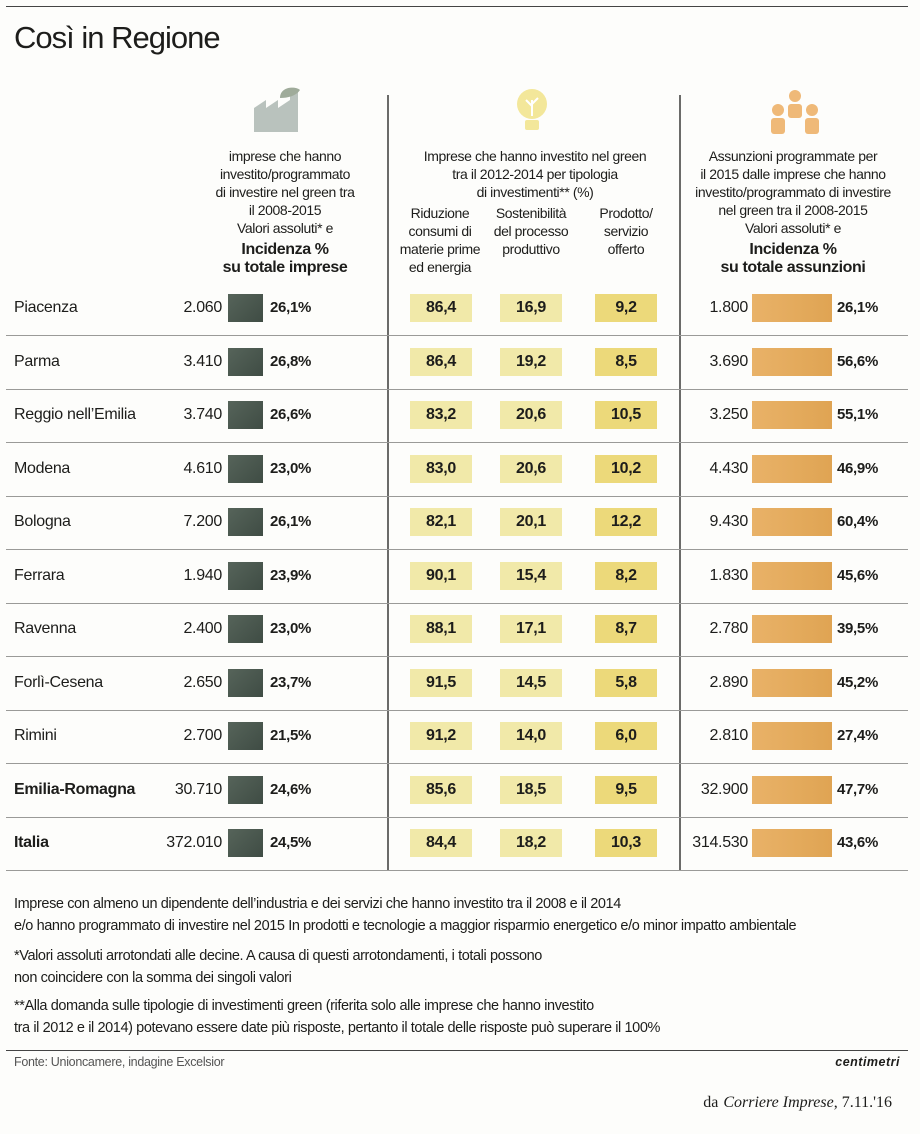 This screenshot has height=1134, width=920. I want to click on value: 8,7, so click(626, 628).